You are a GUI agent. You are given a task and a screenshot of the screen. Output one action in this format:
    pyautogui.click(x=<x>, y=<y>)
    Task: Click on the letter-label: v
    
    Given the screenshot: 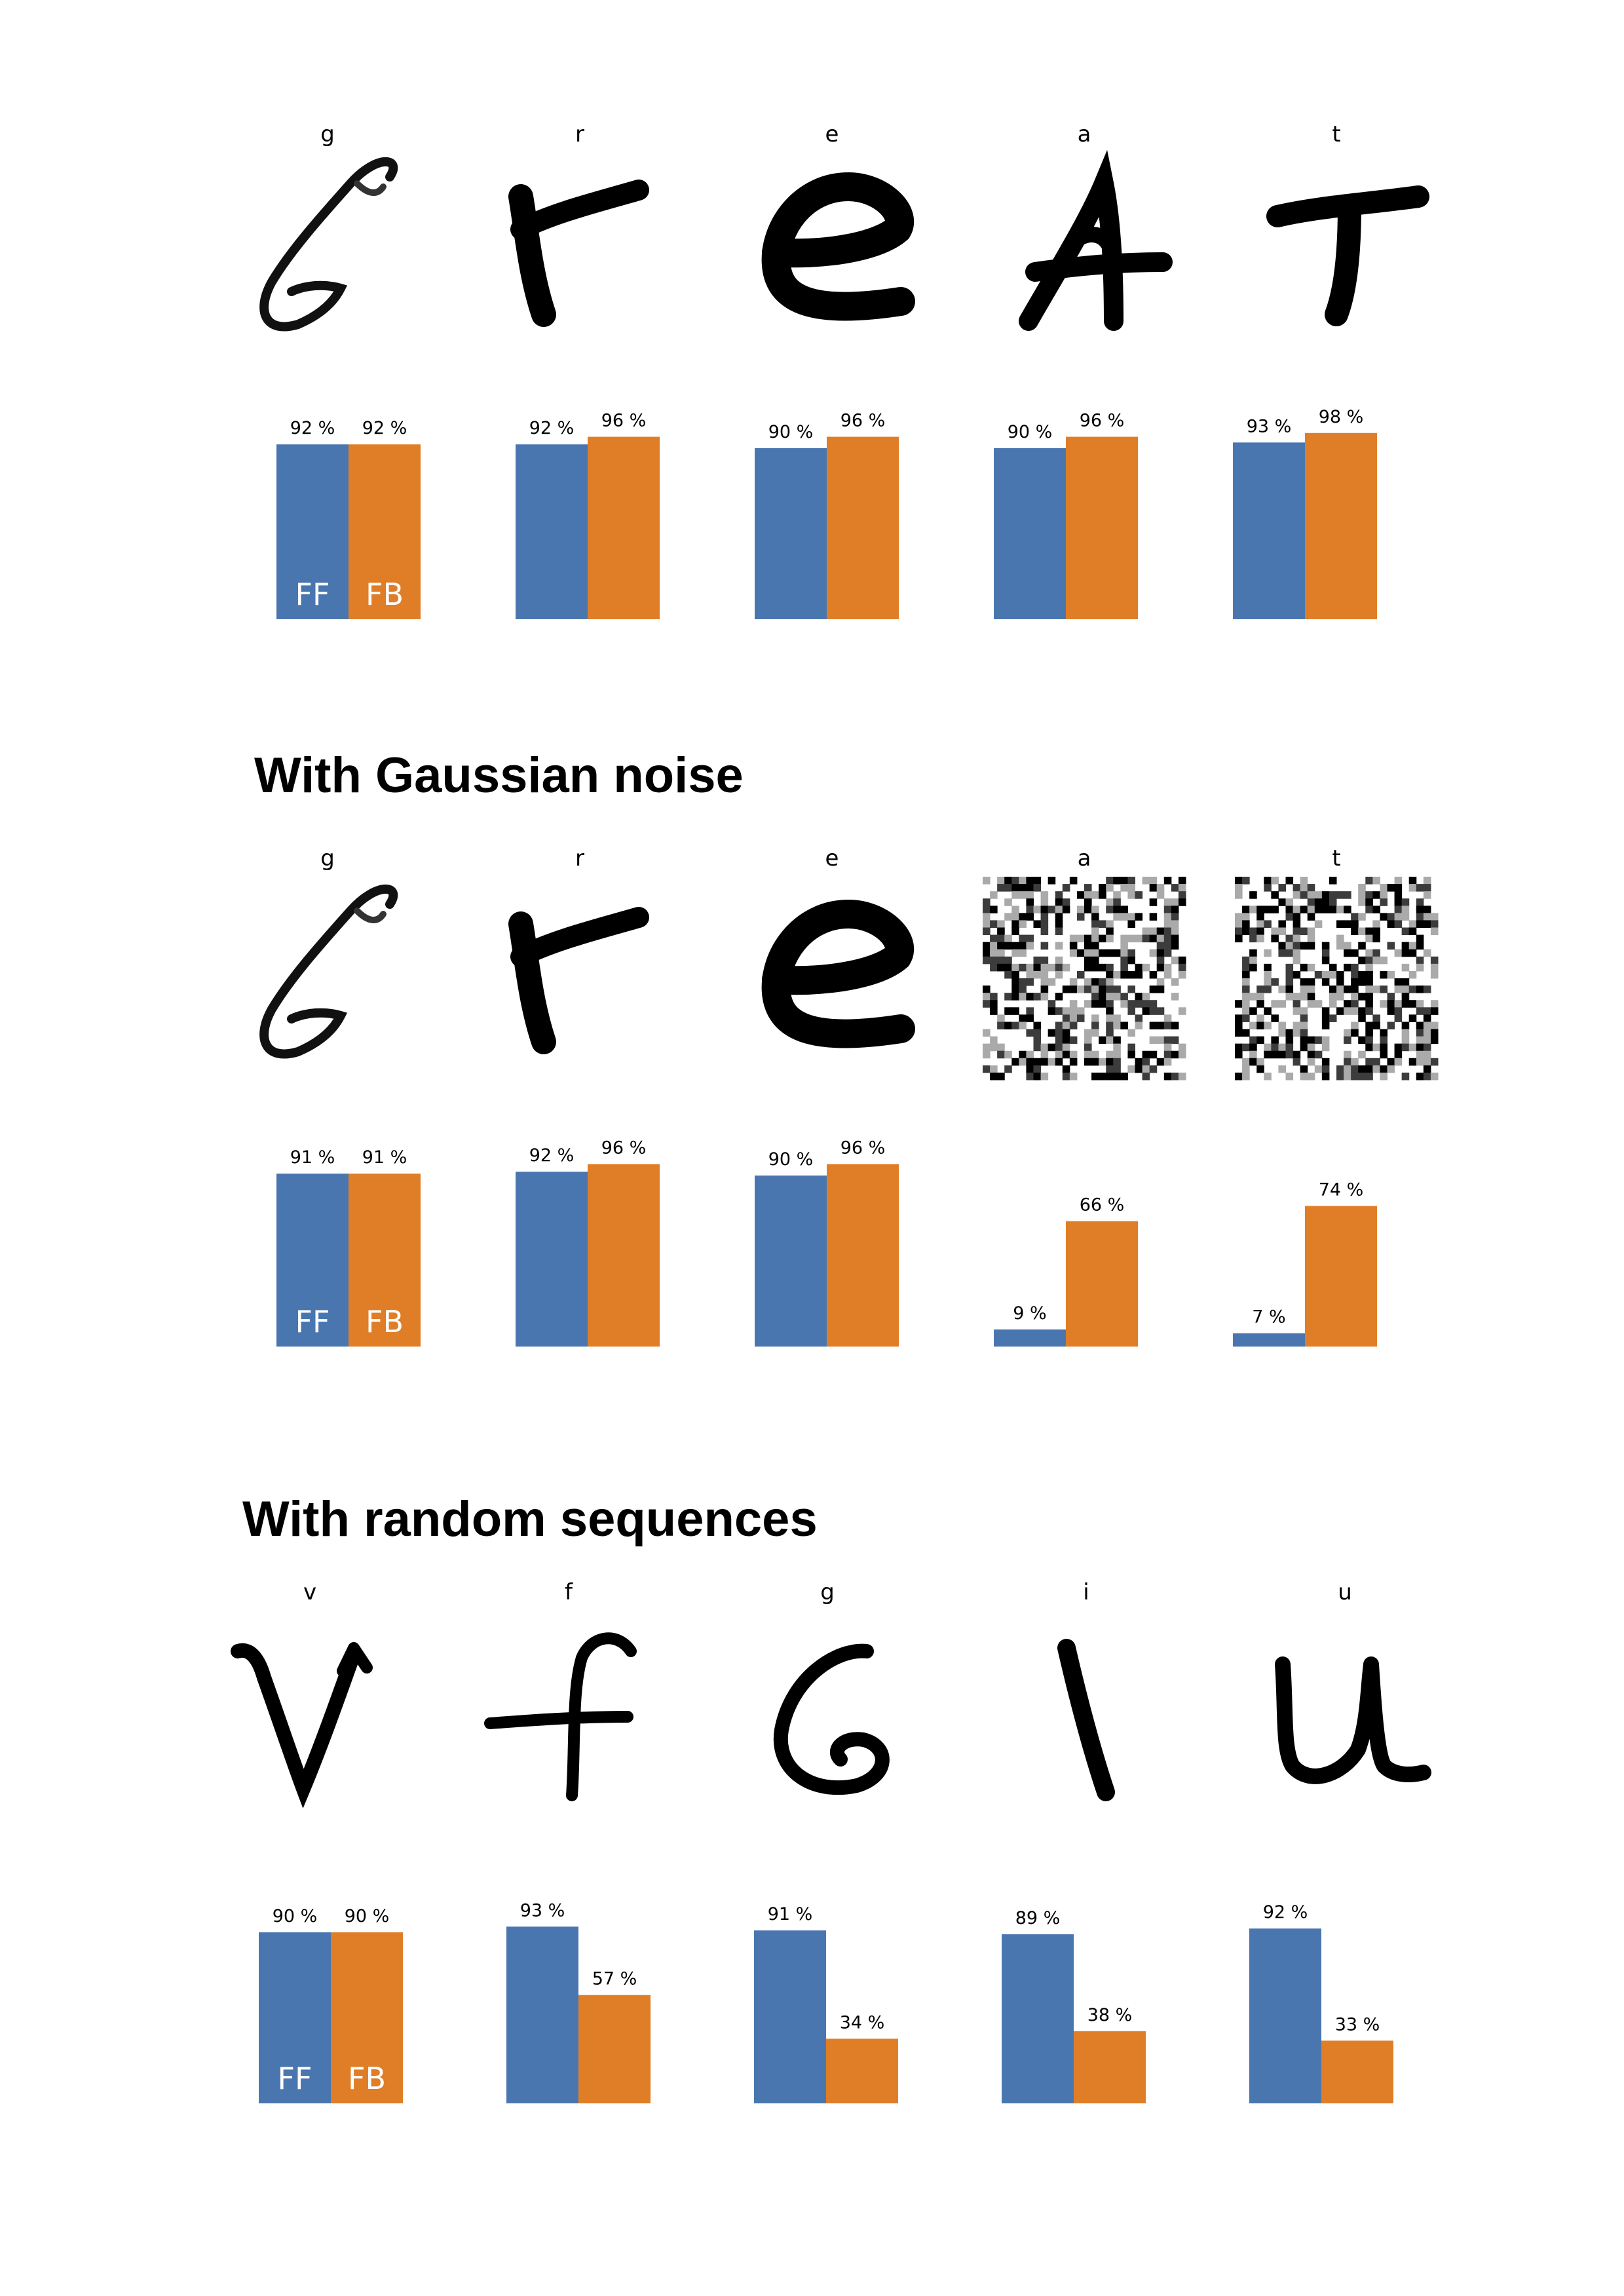 What is the action you would take?
    pyautogui.click(x=310, y=1592)
    